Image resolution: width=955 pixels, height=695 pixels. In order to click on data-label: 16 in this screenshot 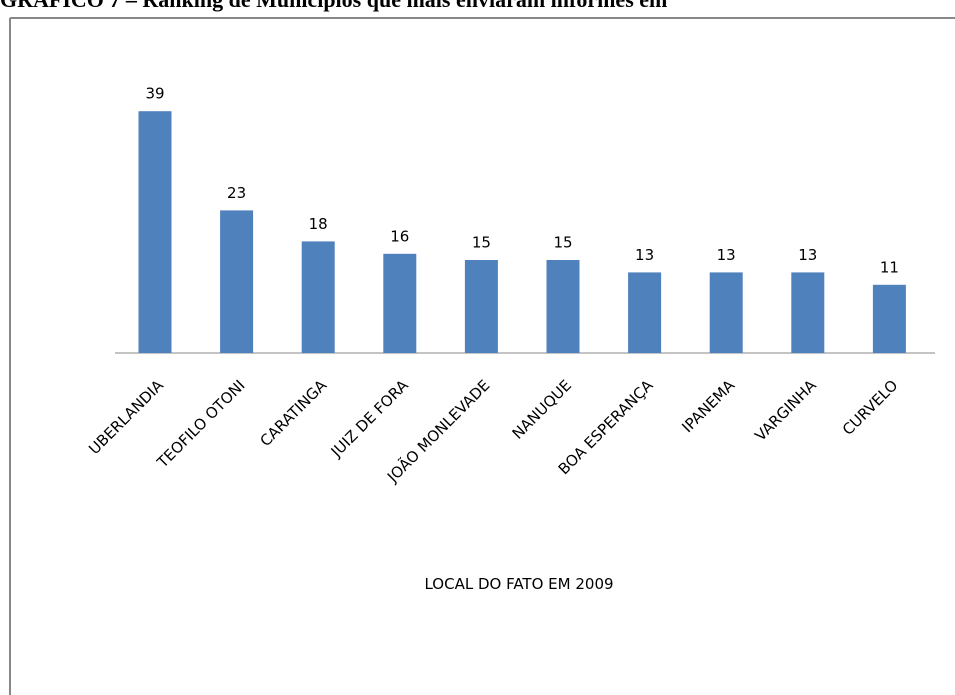, I will do `click(399, 236)`.